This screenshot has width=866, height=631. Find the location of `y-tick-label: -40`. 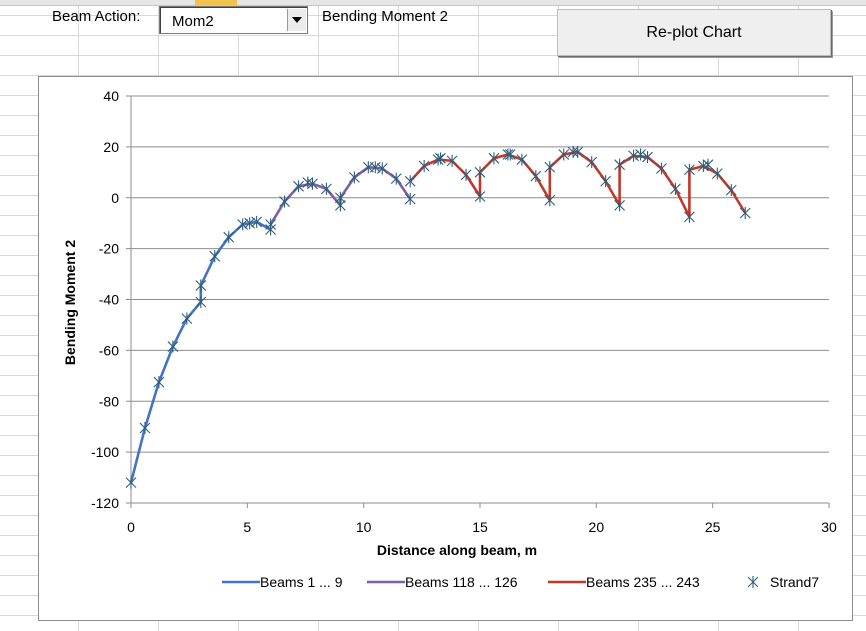

y-tick-label: -40 is located at coordinates (109, 300).